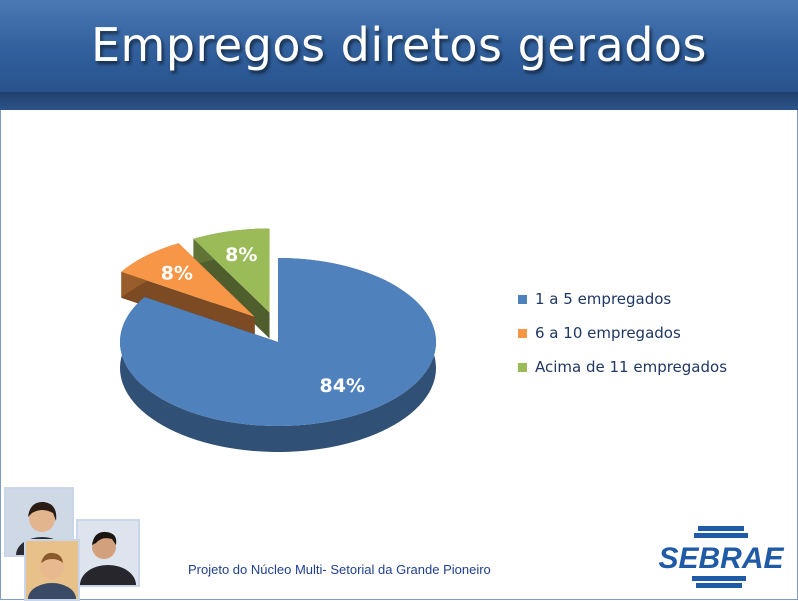  I want to click on legend-item: 1 a 5 empregados, so click(622, 299).